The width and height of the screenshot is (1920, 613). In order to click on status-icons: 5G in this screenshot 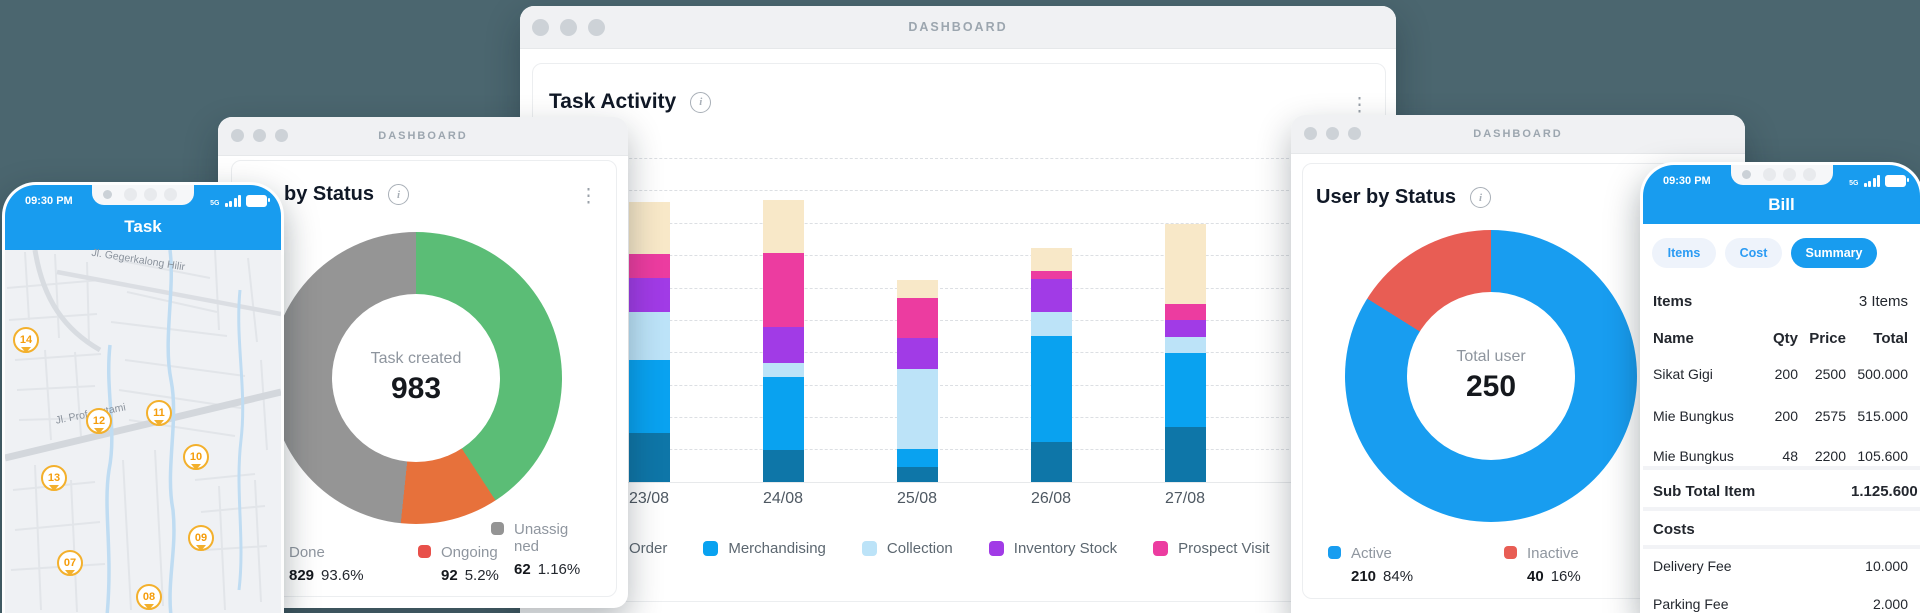, I will do `click(240, 201)`.